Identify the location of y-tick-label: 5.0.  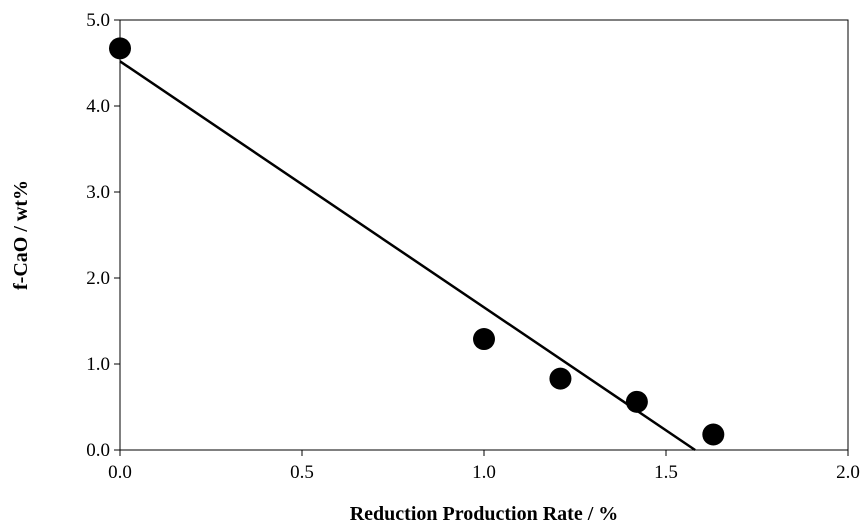
(98, 20).